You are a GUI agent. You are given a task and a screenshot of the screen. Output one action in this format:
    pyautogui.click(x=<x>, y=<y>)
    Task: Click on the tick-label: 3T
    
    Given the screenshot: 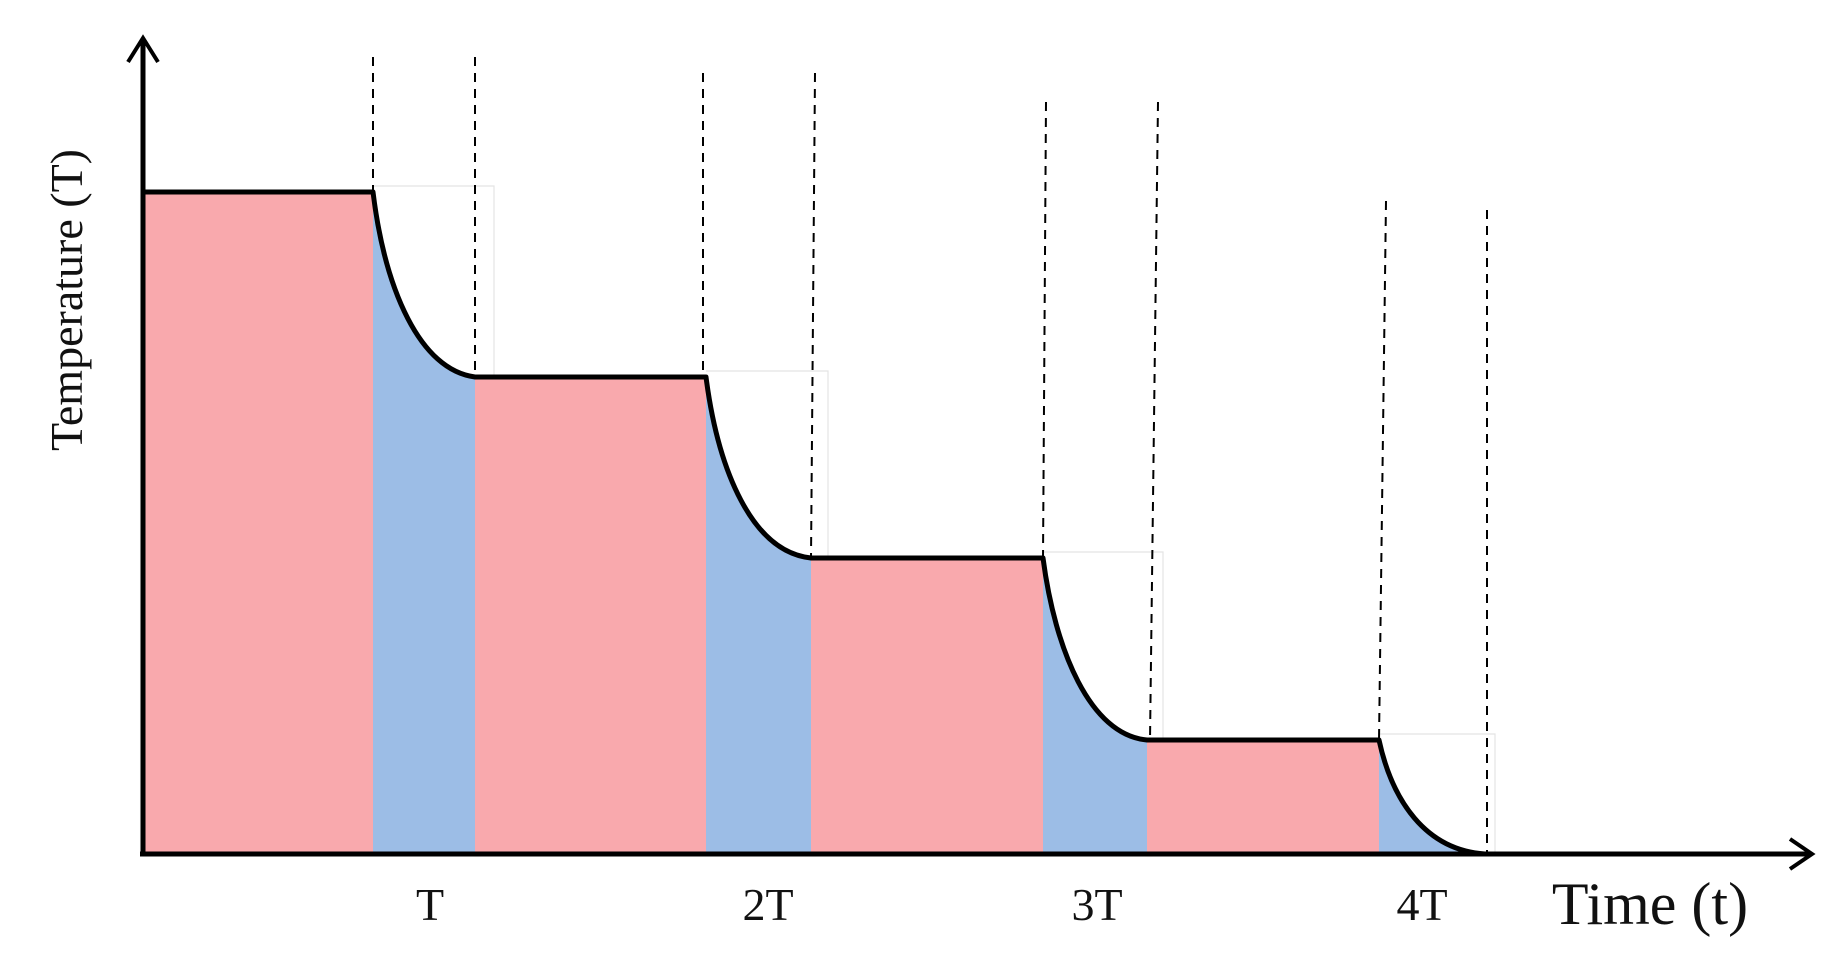 What is the action you would take?
    pyautogui.click(x=1096, y=904)
    